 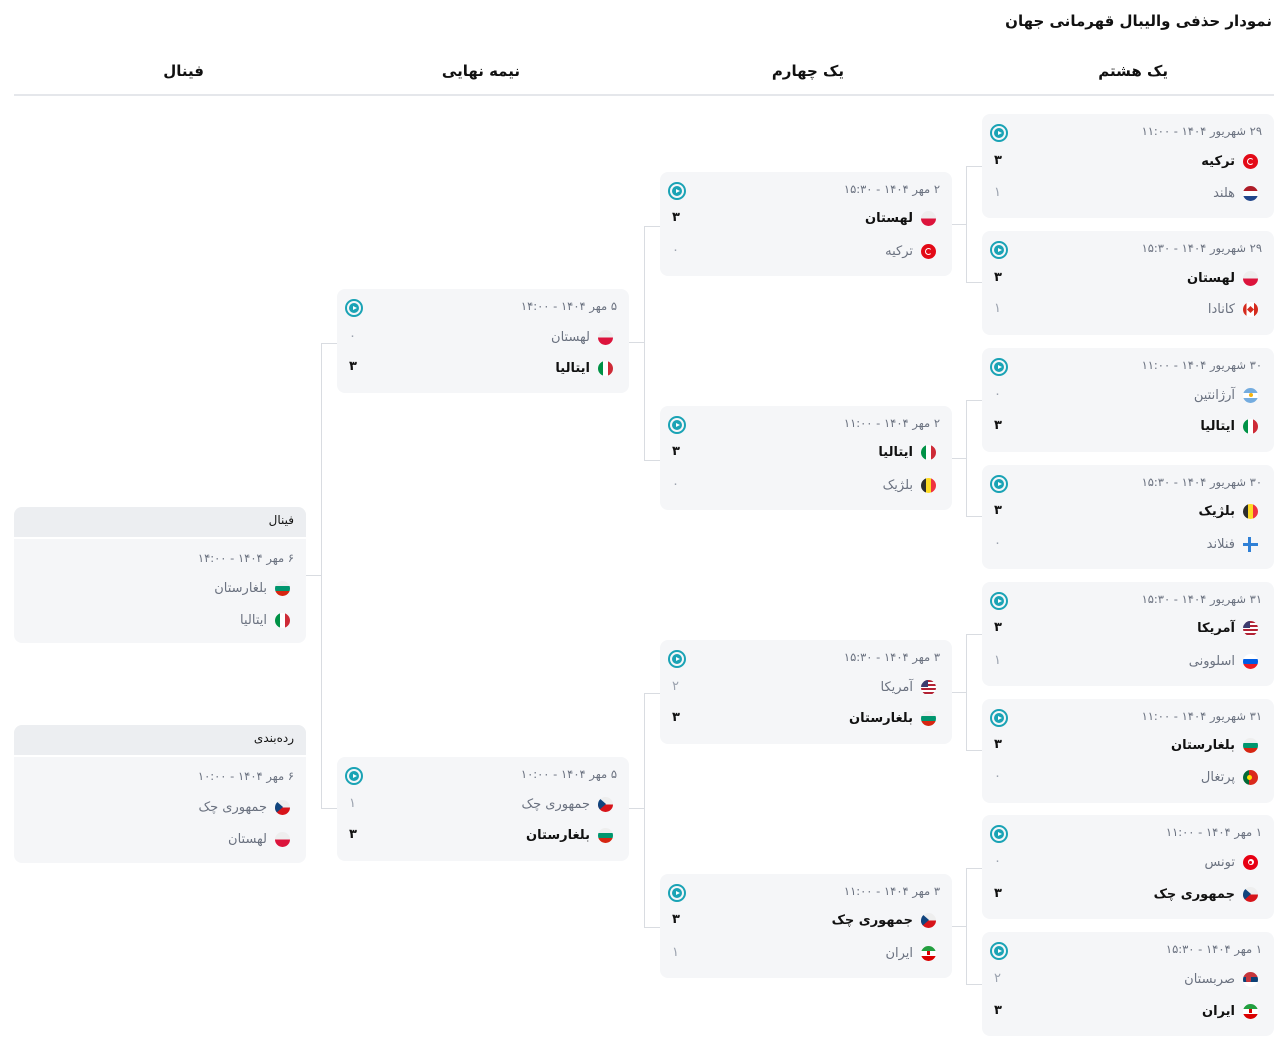 What do you see at coordinates (245, 558) in the screenshot?
I see `match-date: ۶ مهر ۱۴۰۴ - ۱۴:۰۰` at bounding box center [245, 558].